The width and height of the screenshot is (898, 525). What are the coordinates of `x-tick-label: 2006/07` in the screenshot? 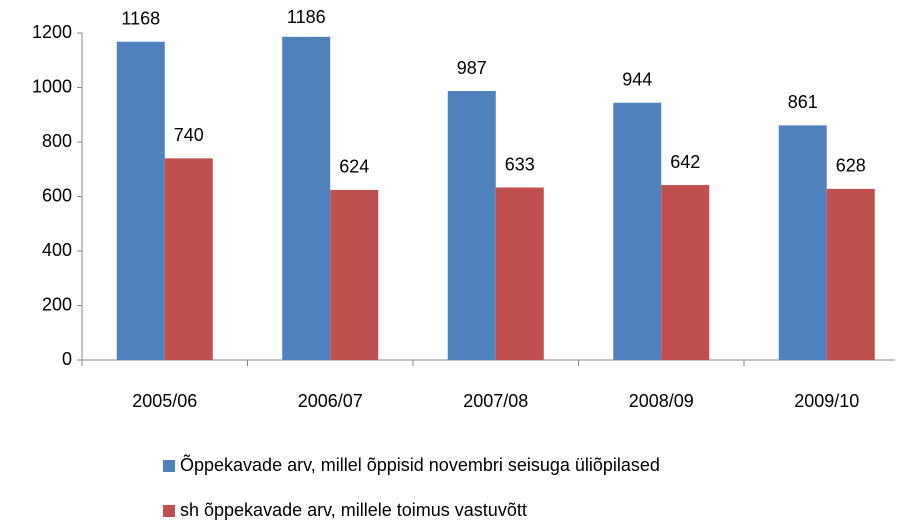 It's located at (330, 401).